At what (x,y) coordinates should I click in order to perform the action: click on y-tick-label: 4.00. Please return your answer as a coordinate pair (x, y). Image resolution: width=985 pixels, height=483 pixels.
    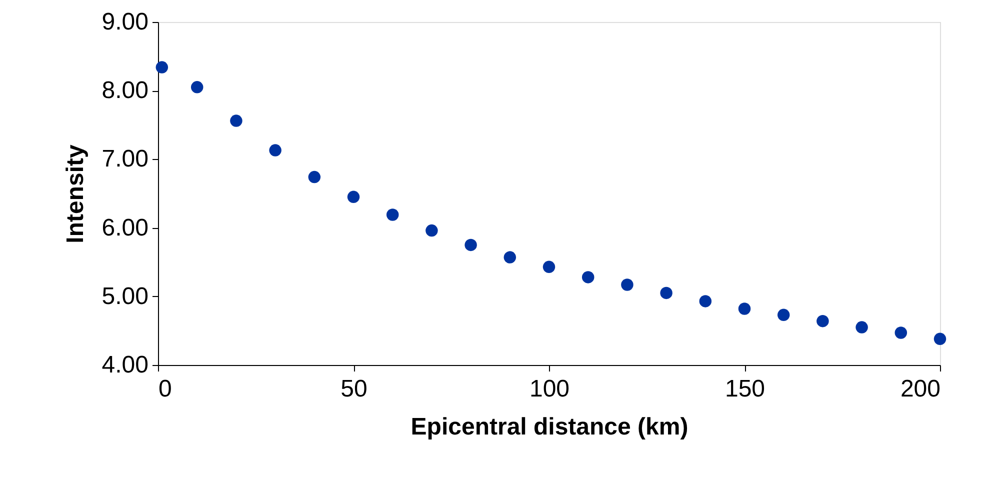
    Looking at the image, I should click on (125, 365).